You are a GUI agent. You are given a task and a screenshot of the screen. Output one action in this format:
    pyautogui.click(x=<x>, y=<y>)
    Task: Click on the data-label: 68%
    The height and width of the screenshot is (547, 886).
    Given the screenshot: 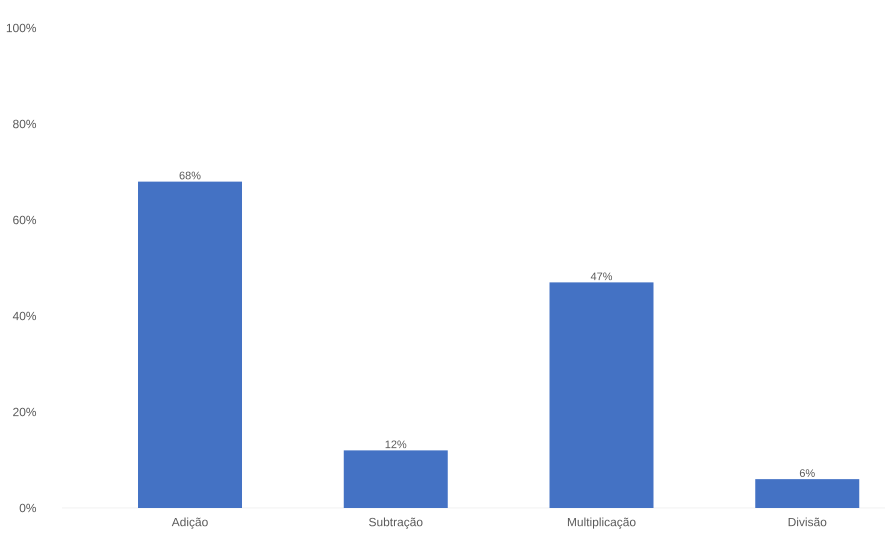 What is the action you would take?
    pyautogui.click(x=190, y=176)
    